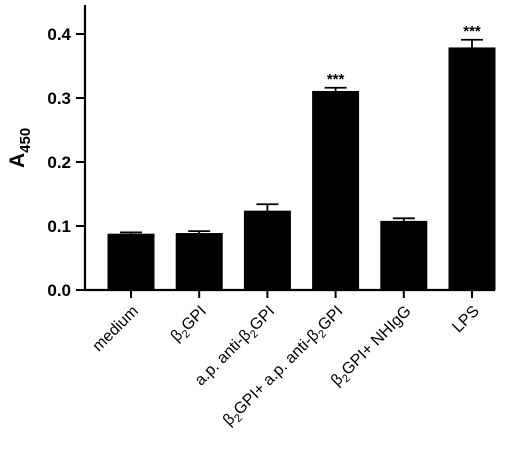 The height and width of the screenshot is (461, 520). What do you see at coordinates (472, 31) in the screenshot?
I see `significance-label-5: ***` at bounding box center [472, 31].